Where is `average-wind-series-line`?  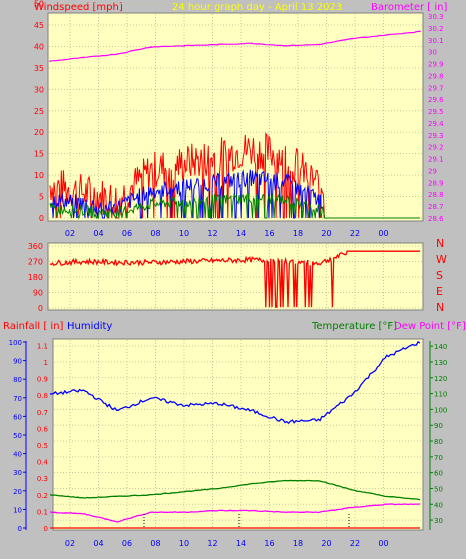 average-wind-series-line is located at coordinates (234, 206).